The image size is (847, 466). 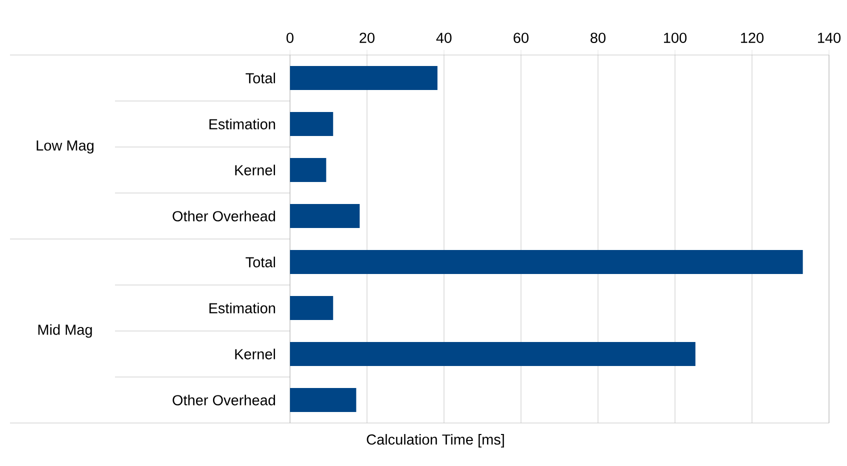 What do you see at coordinates (444, 37) in the screenshot?
I see `x-tick-label: 40` at bounding box center [444, 37].